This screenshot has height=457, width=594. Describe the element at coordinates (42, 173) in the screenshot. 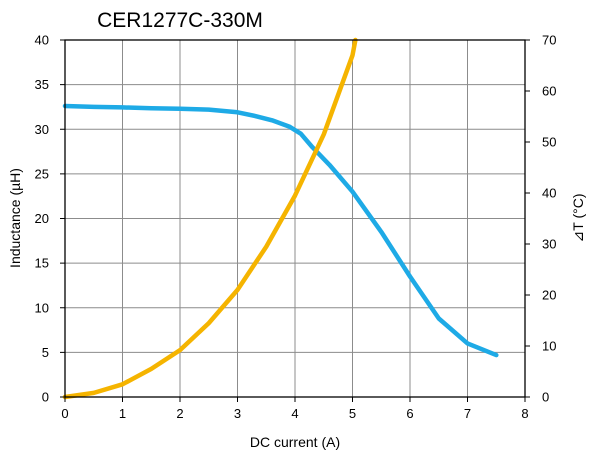

I see `y-tick-label: 25` at that location.